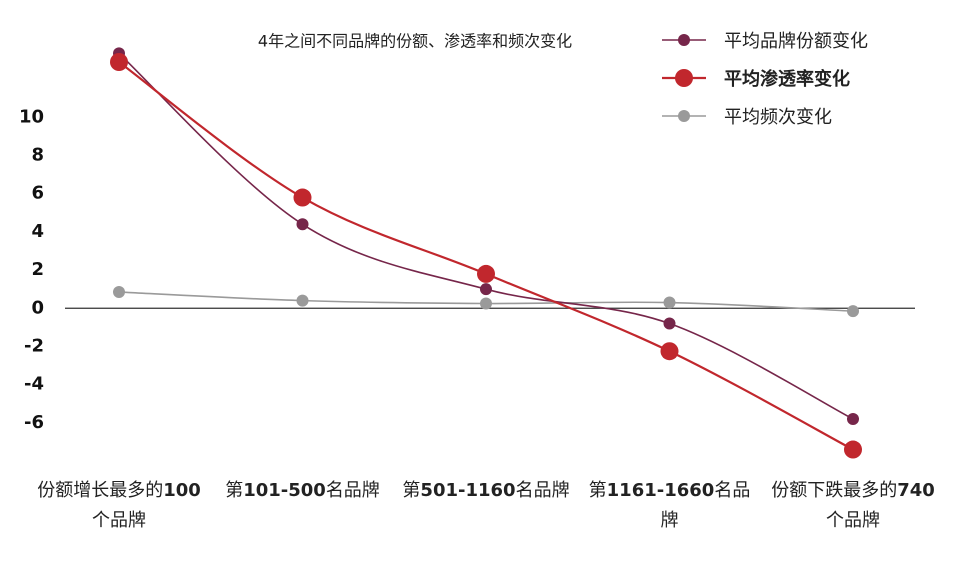  I want to click on y-tick-label: 0, so click(37, 307).